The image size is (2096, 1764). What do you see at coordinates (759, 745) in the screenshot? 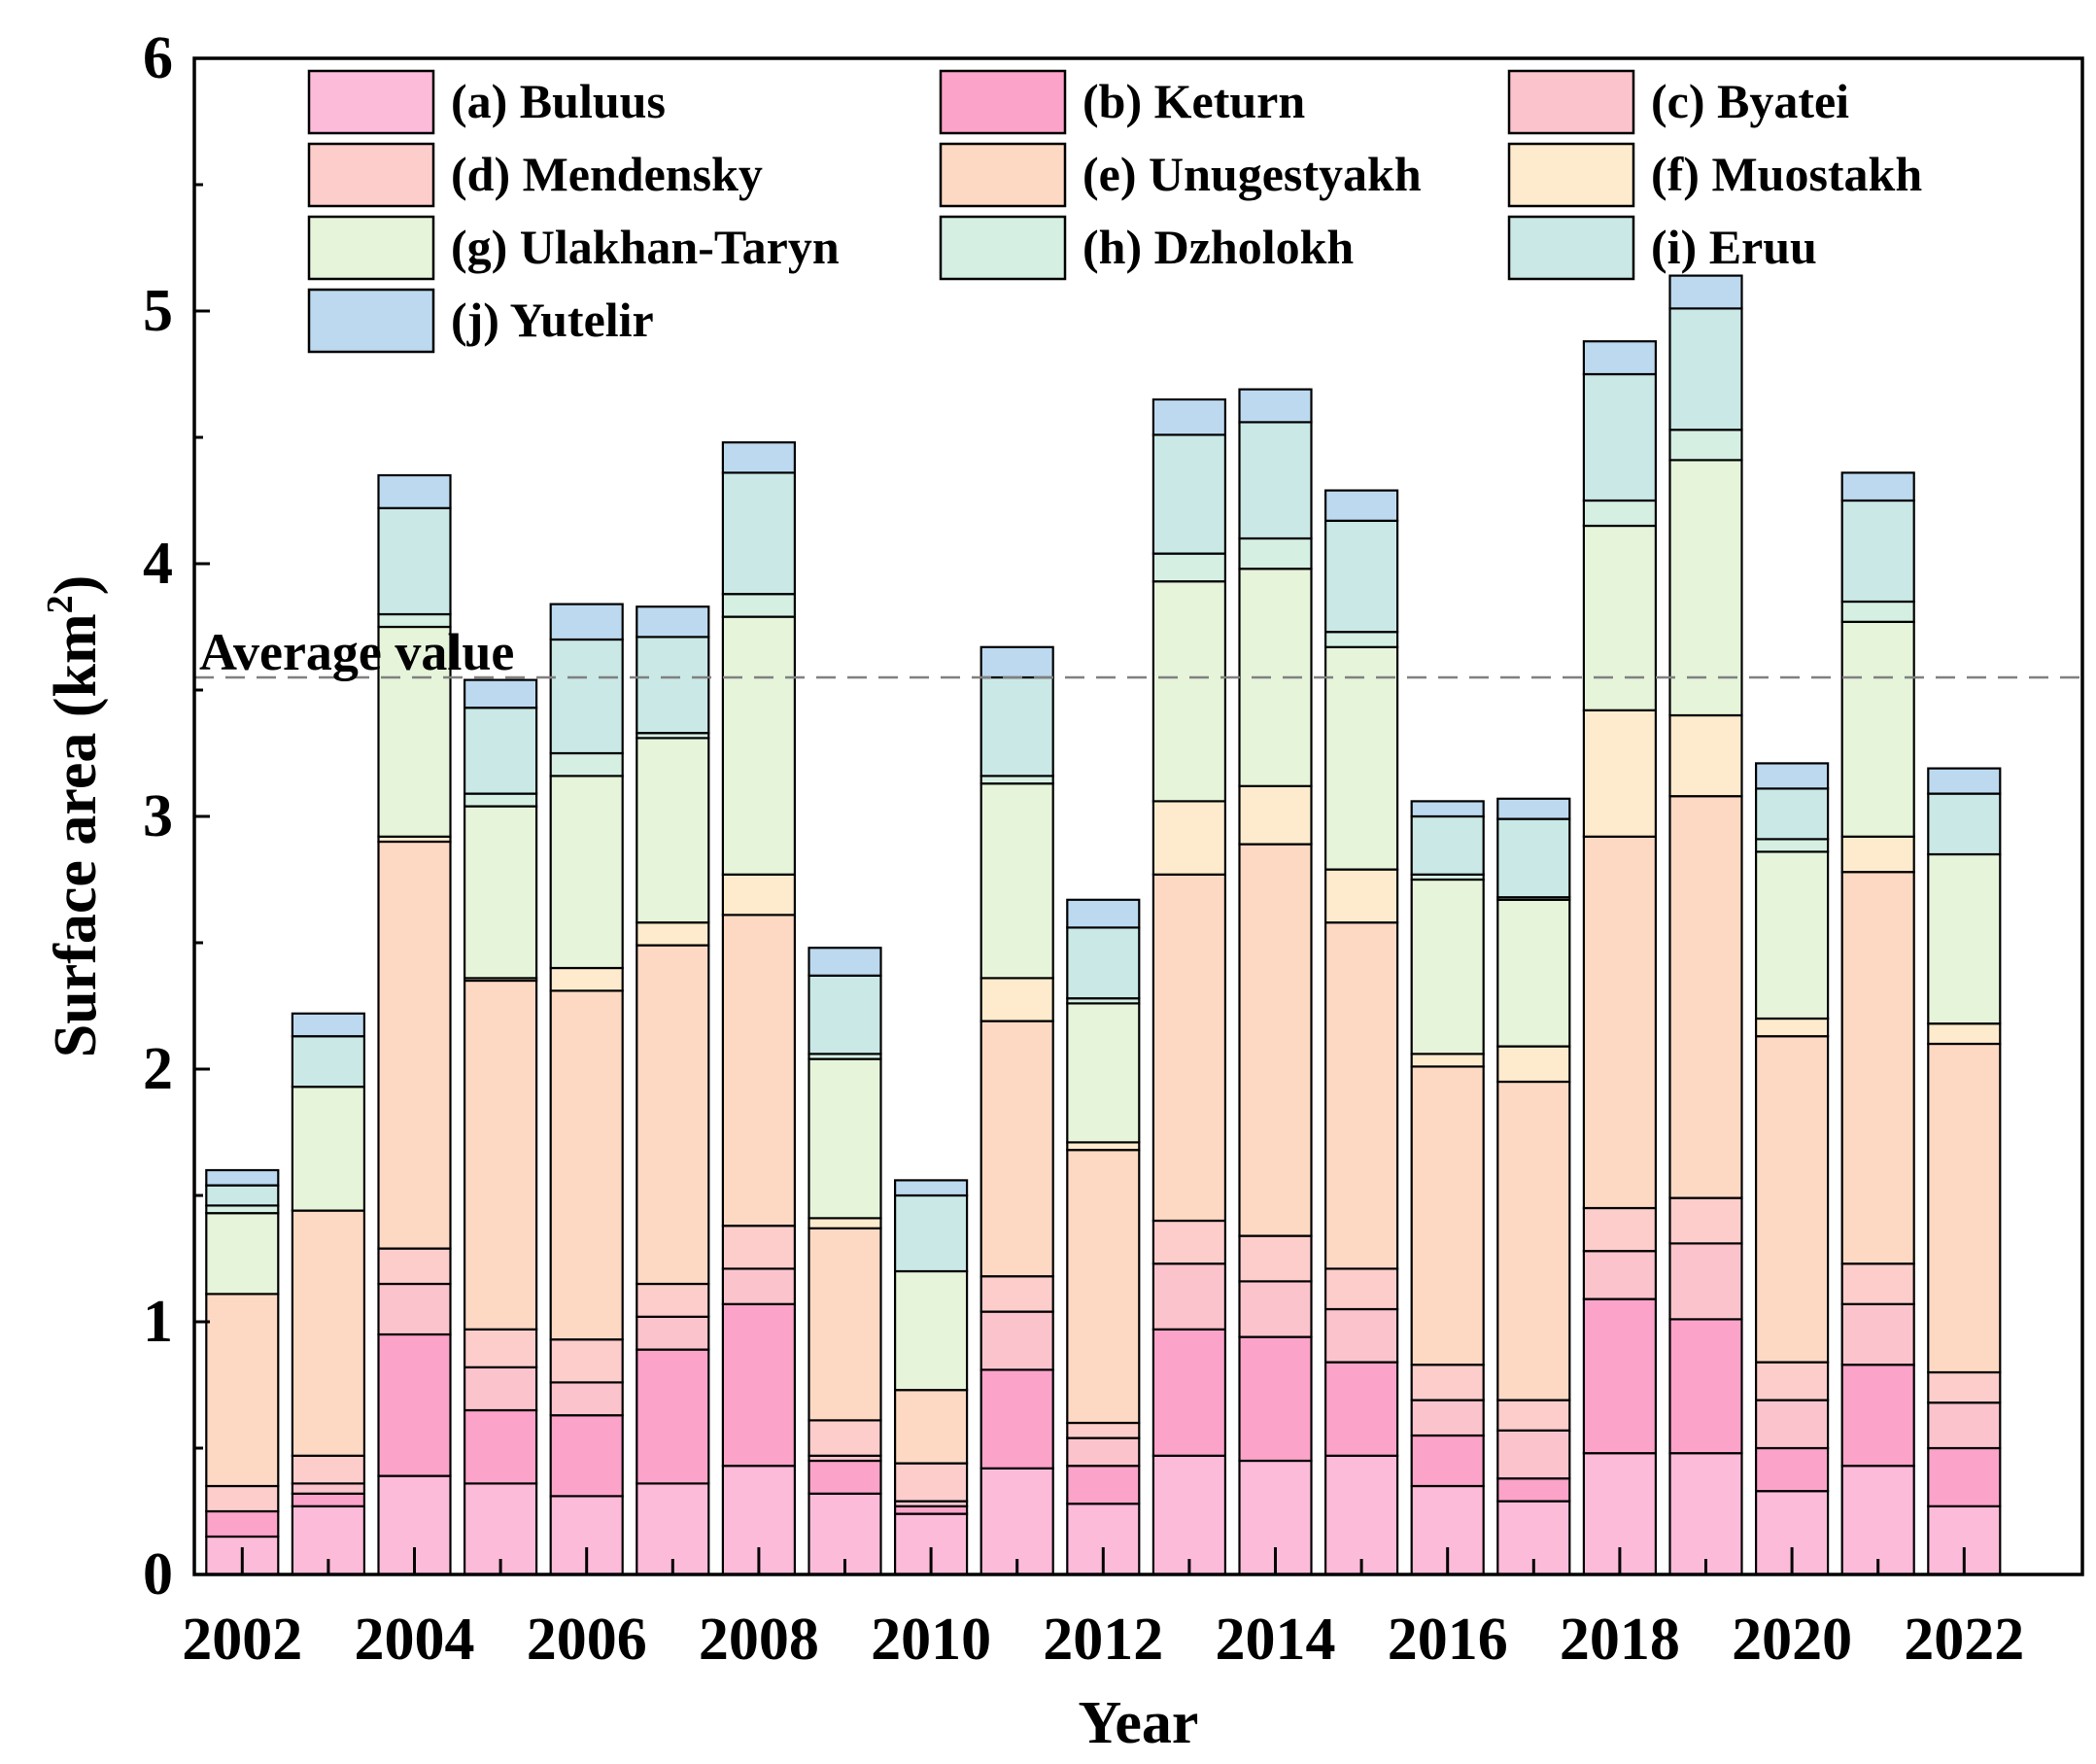
I see `bar-segment-2008-s6` at bounding box center [759, 745].